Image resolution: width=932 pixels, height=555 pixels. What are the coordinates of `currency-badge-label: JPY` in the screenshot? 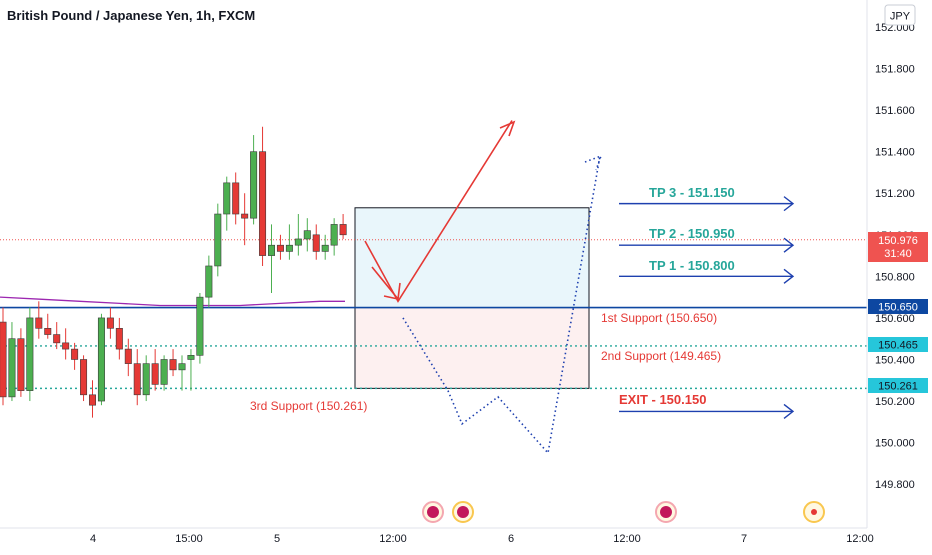 It's located at (900, 17).